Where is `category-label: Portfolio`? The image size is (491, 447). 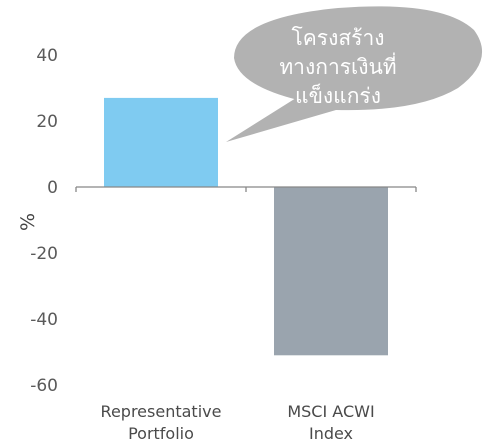
category-label: Portfolio is located at coordinates (161, 433).